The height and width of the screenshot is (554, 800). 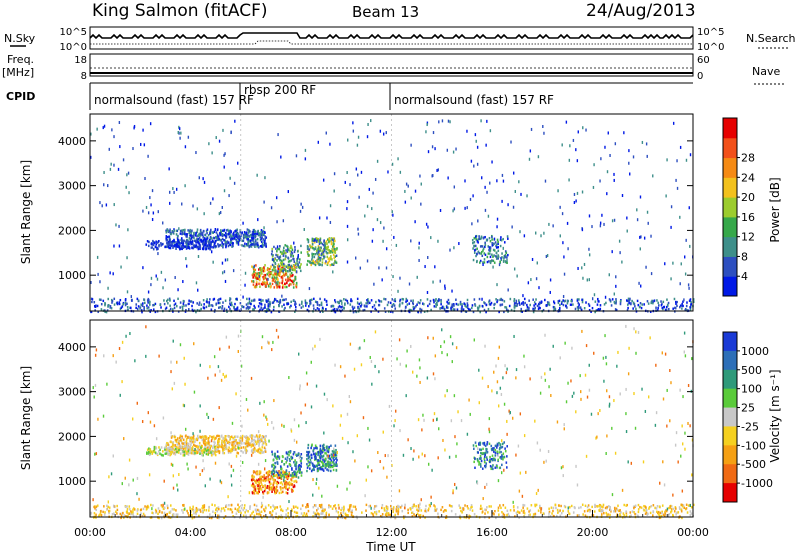 I want to click on velocity-cell-2033, so click(x=597, y=506).